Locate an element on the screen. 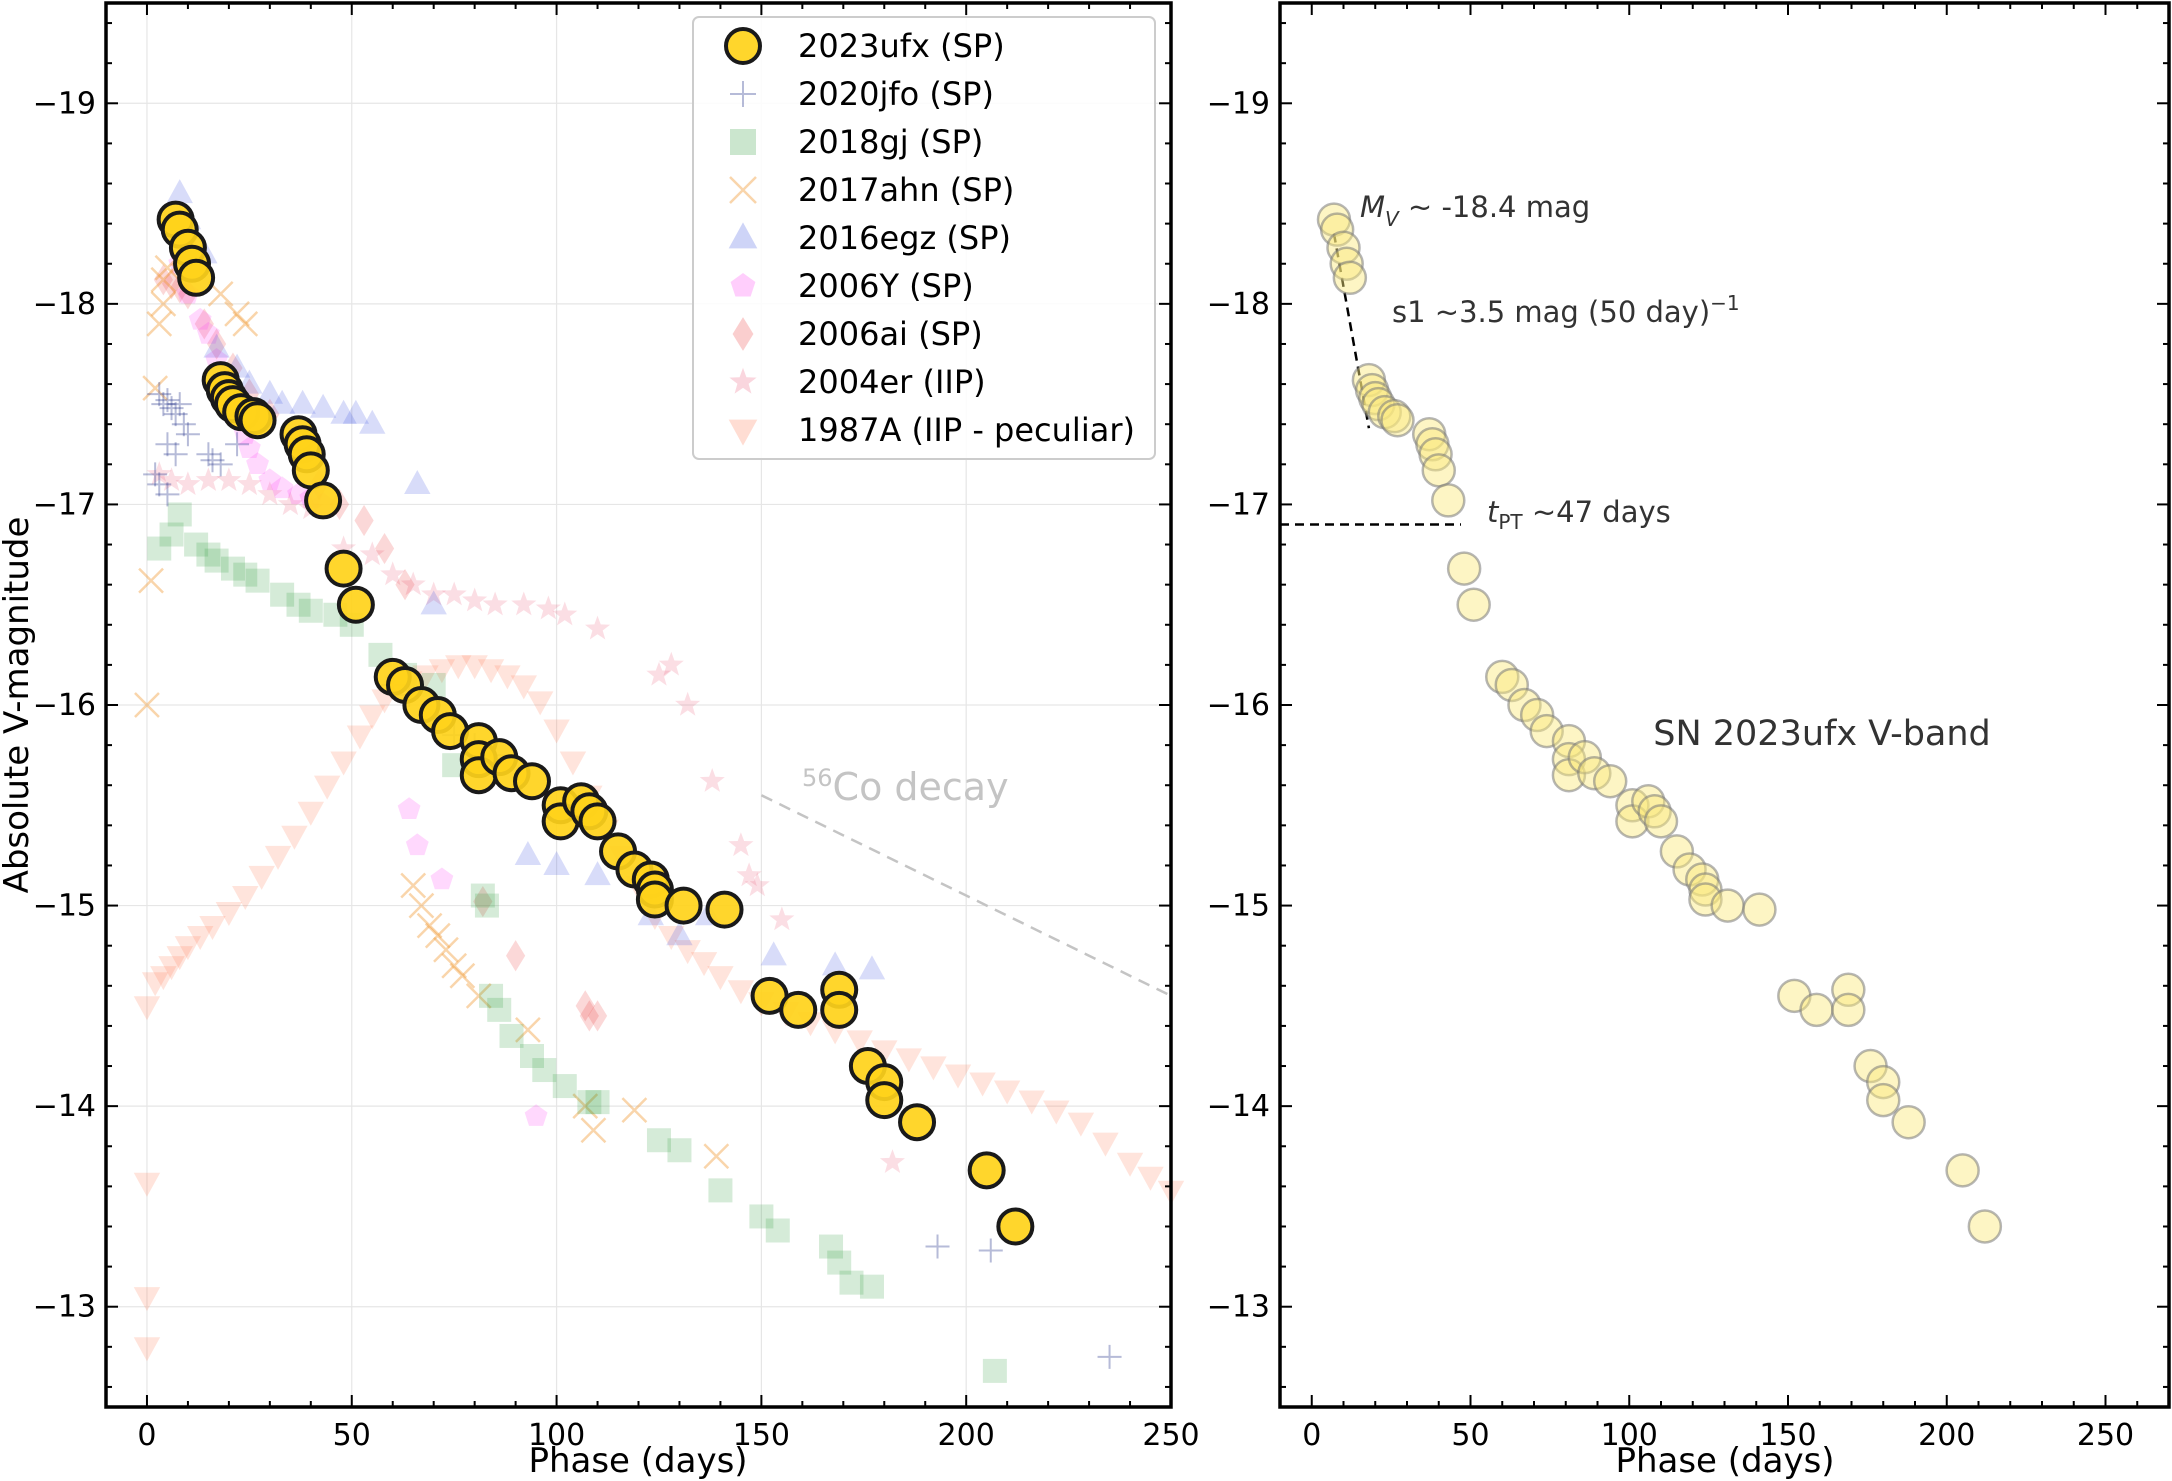  left-ylabel: Absolute V-magnitude is located at coordinates (18, 705).